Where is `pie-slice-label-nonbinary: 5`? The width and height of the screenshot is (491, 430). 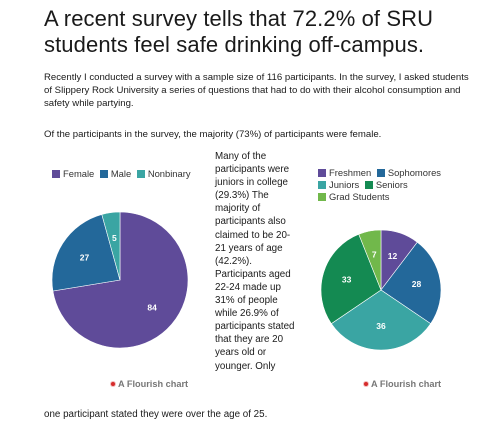
pie-slice-label-nonbinary: 5 is located at coordinates (114, 238).